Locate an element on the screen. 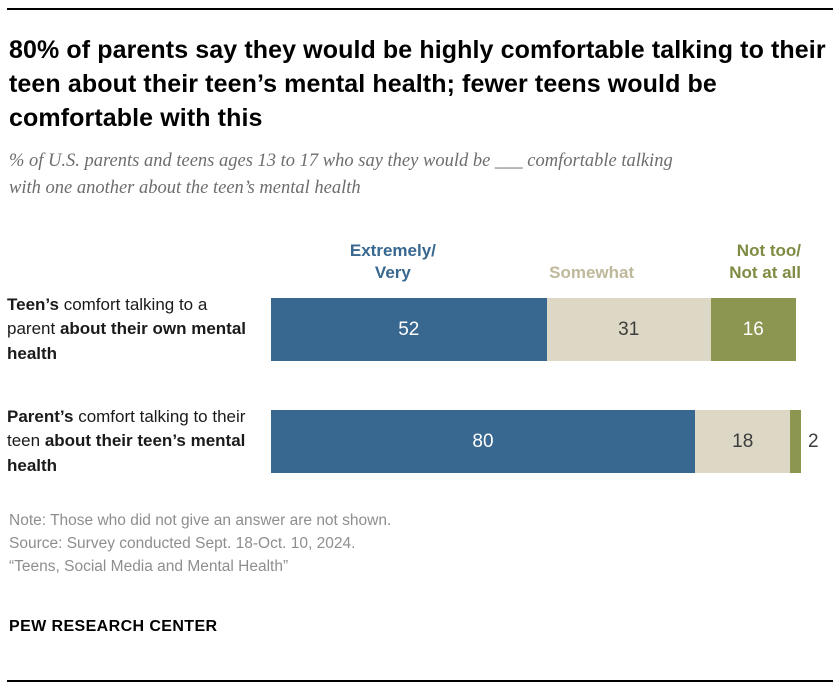  top-rule is located at coordinates (420, 9).